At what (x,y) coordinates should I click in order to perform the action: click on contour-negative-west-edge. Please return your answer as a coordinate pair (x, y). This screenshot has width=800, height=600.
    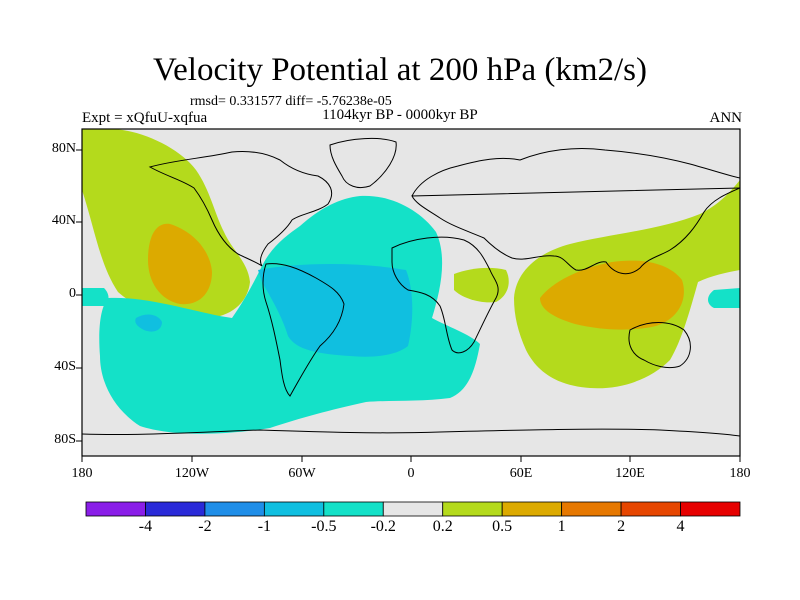
    Looking at the image, I should click on (95, 297).